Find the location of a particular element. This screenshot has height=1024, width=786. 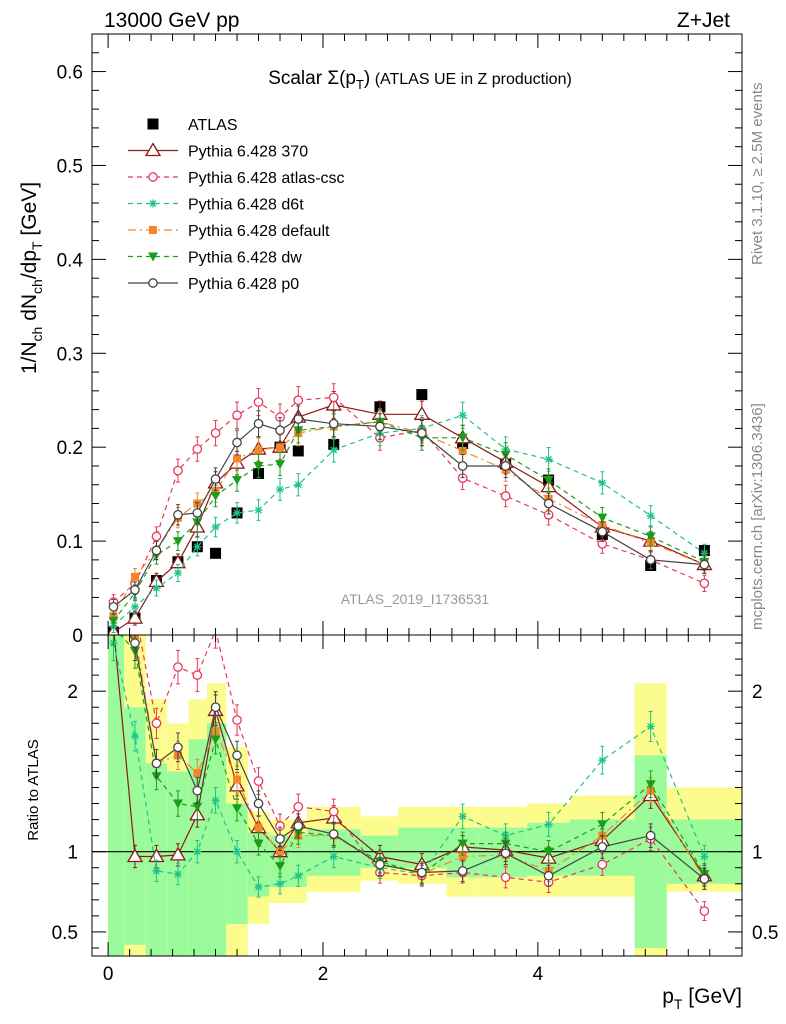

y-tick-label: 0 is located at coordinates (77, 636).